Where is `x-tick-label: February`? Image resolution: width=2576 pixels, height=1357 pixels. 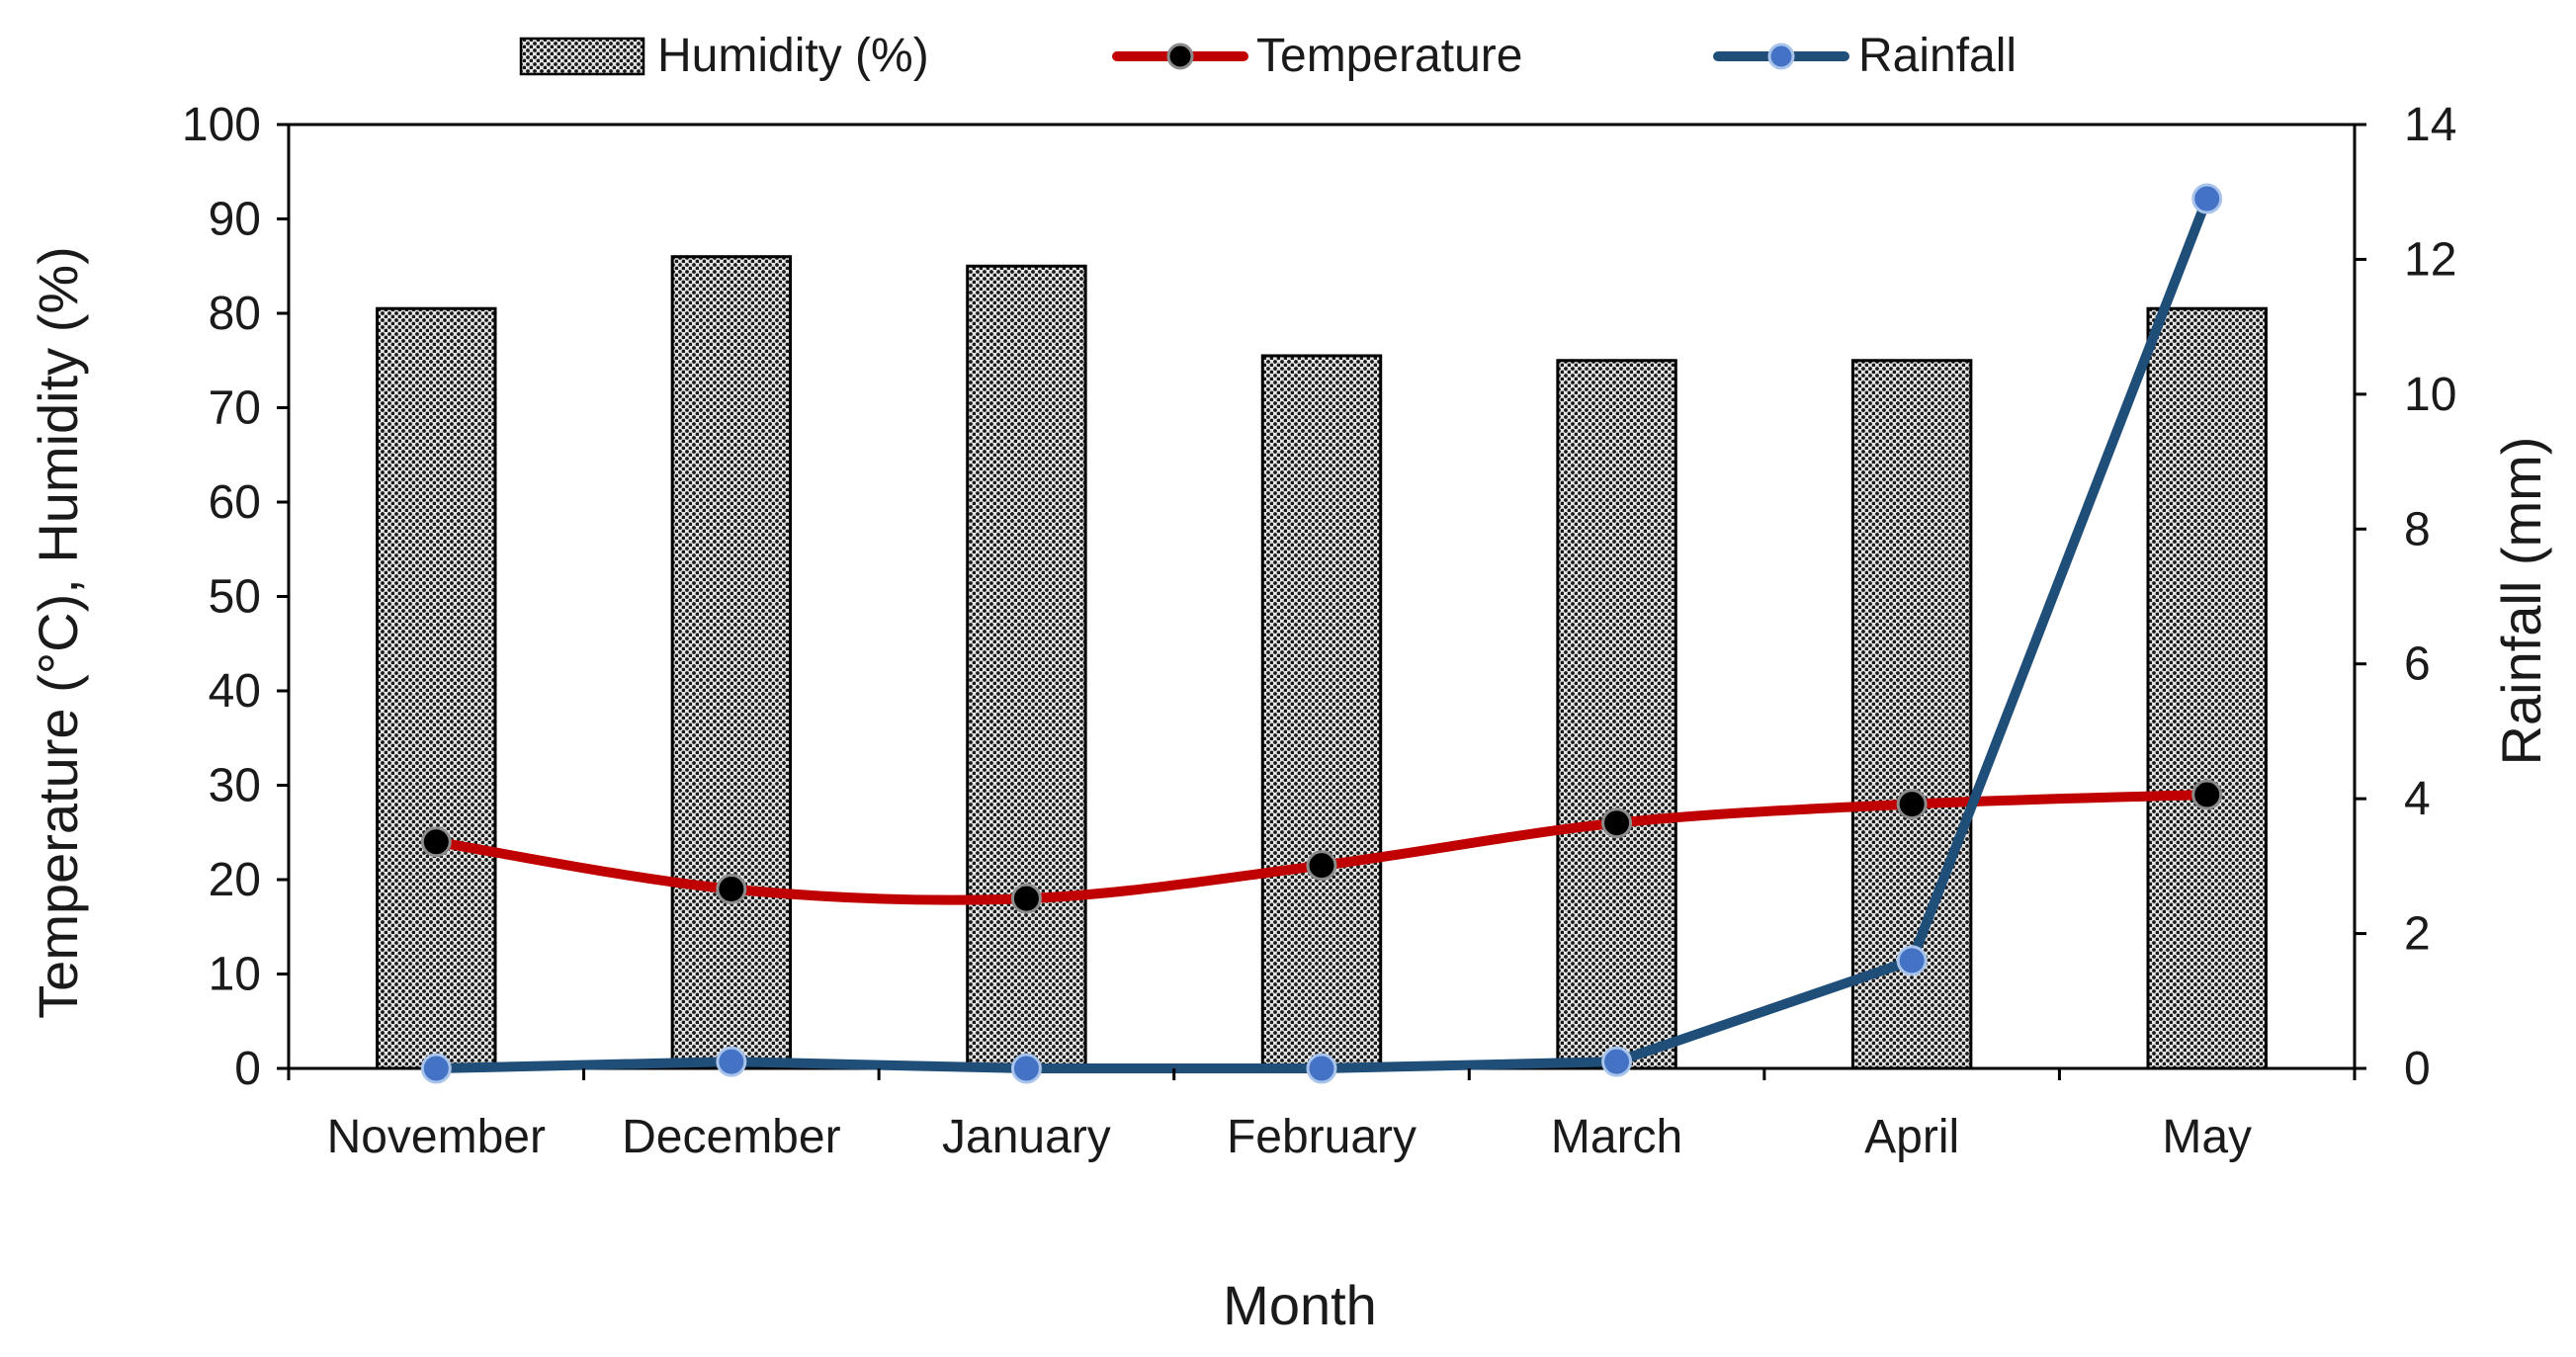 x-tick-label: February is located at coordinates (1322, 1137).